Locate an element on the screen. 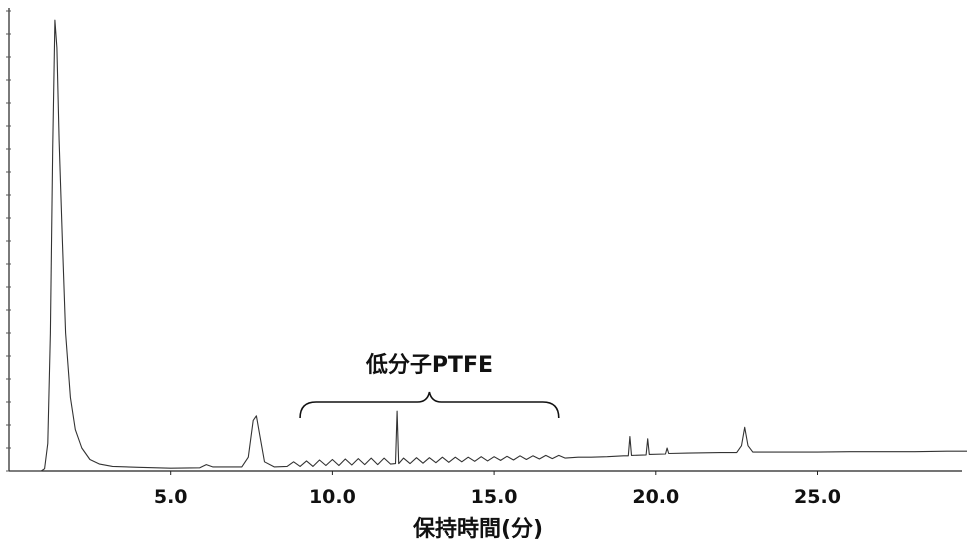  x-tick-labels: 5.0 10.0 15.0 20.0 25.0 is located at coordinates (497, 489).